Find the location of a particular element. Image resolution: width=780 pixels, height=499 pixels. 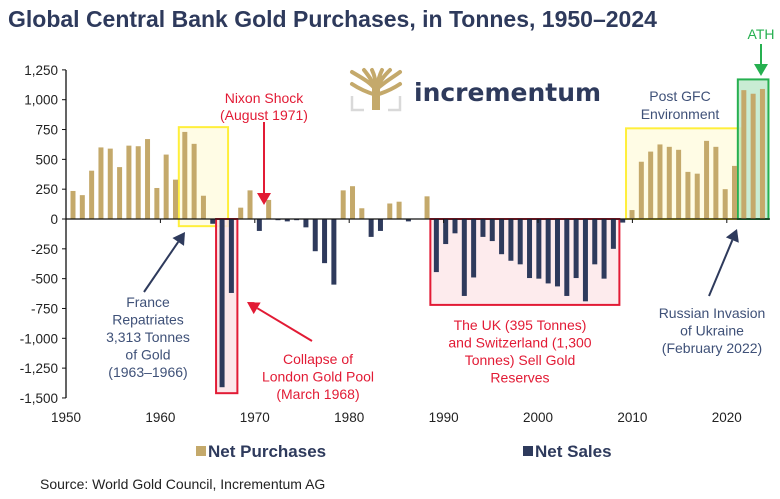

incrementum-logo: incrementum is located at coordinates (475, 90).